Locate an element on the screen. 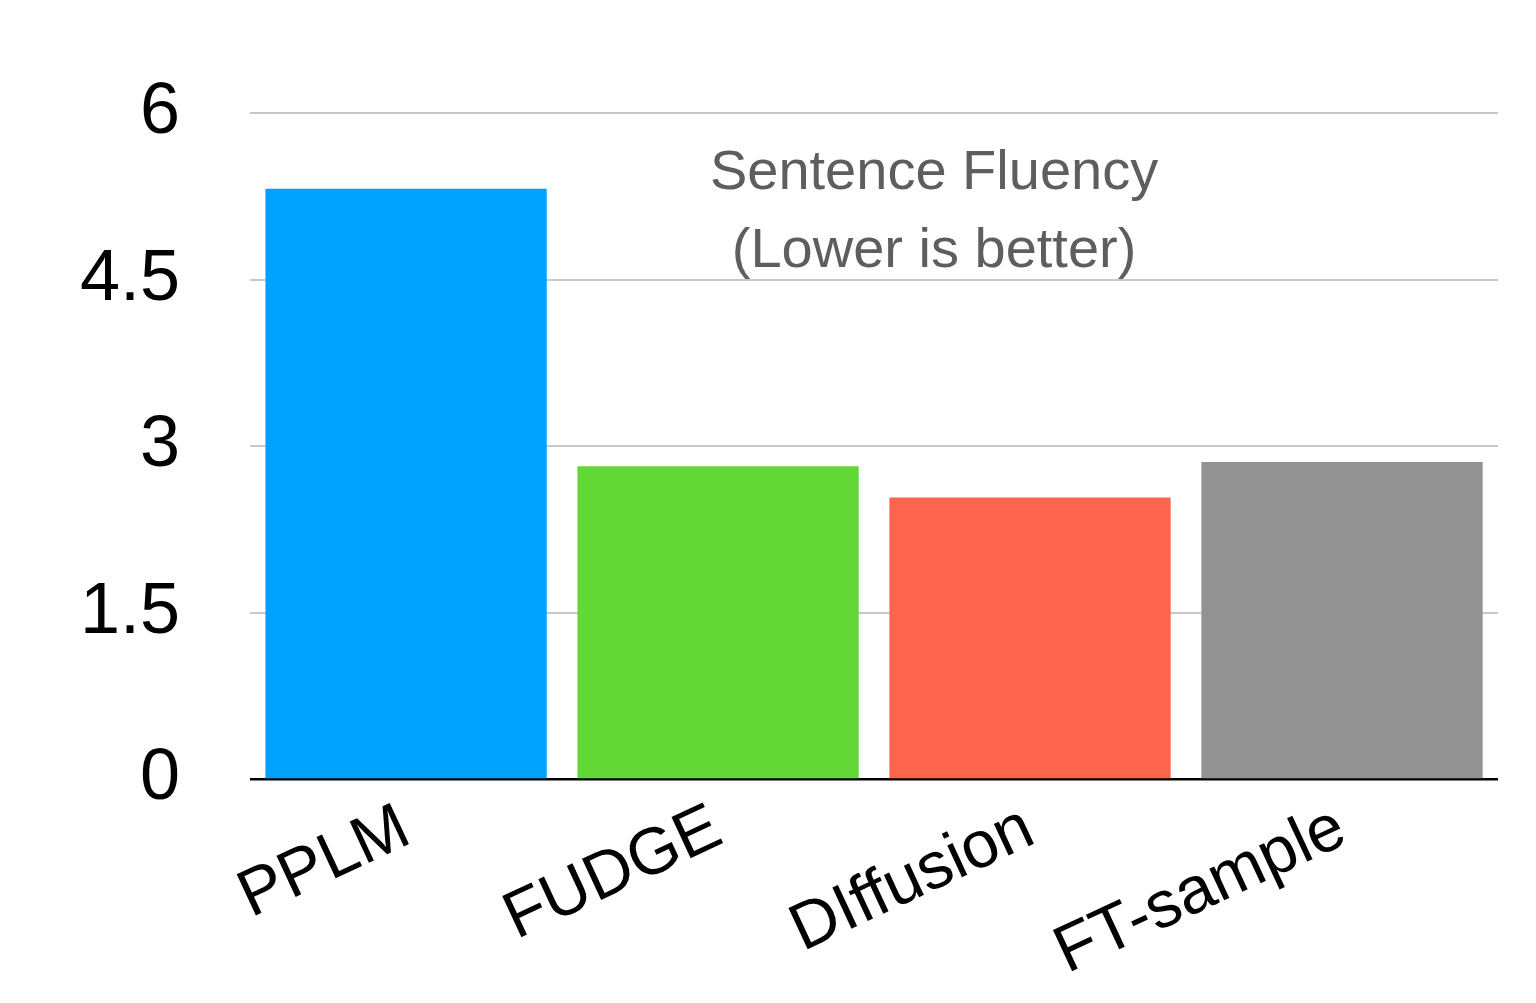 The image size is (1536, 1003). y-tick-label: 0 is located at coordinates (160, 774).